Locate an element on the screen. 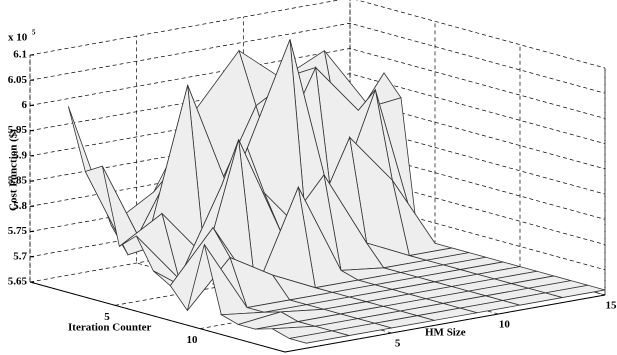 The image size is (617, 355). z-tick-label: 5.7 is located at coordinates (20, 256).